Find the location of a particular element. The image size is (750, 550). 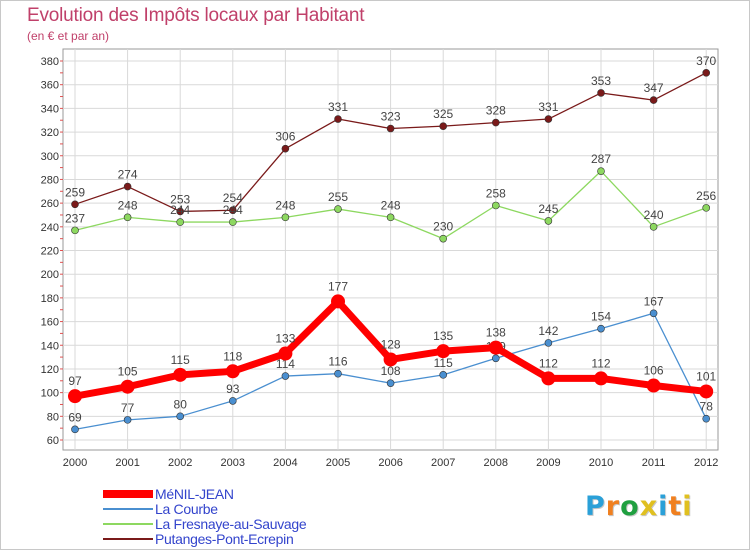

data-label: 256 is located at coordinates (706, 196).